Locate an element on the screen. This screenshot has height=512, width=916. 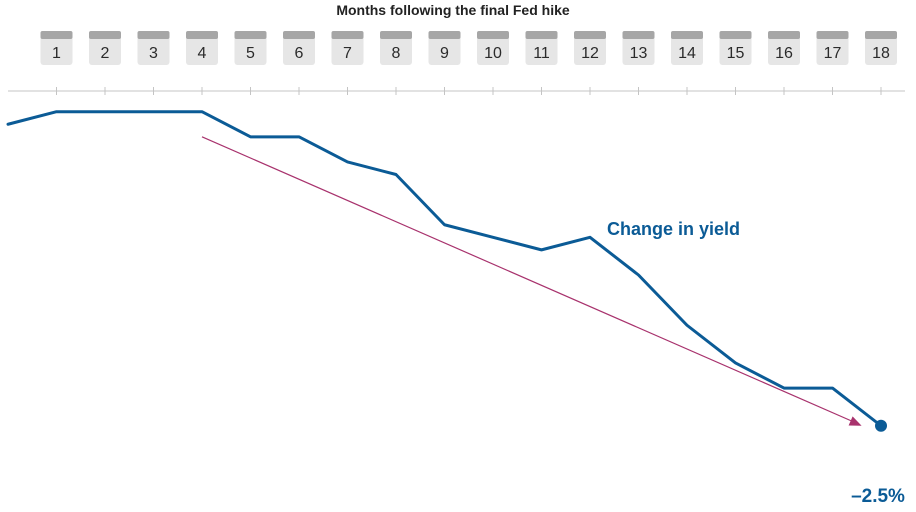
month-tick-label: 11 is located at coordinates (541, 53).